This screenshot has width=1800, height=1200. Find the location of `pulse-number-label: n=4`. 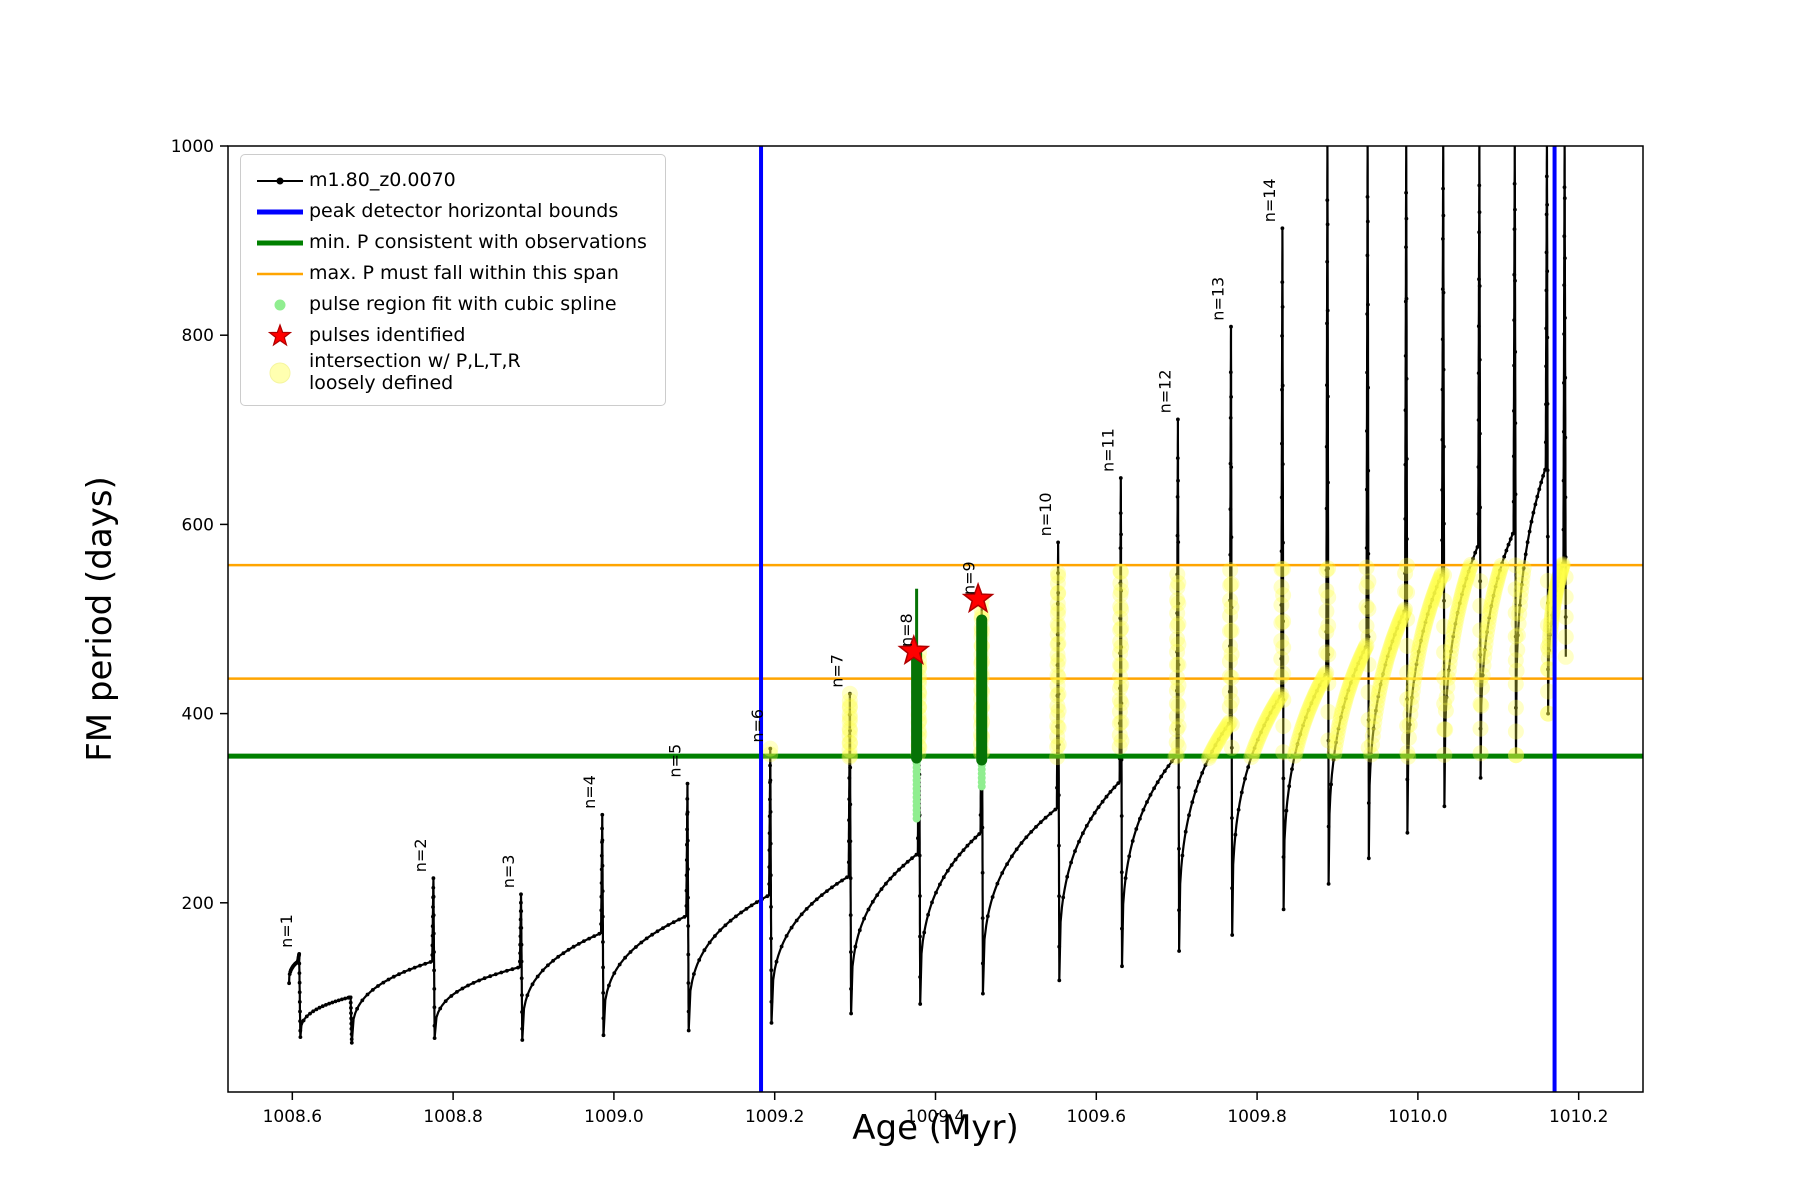

pulse-number-label: n=4 is located at coordinates (589, 792).